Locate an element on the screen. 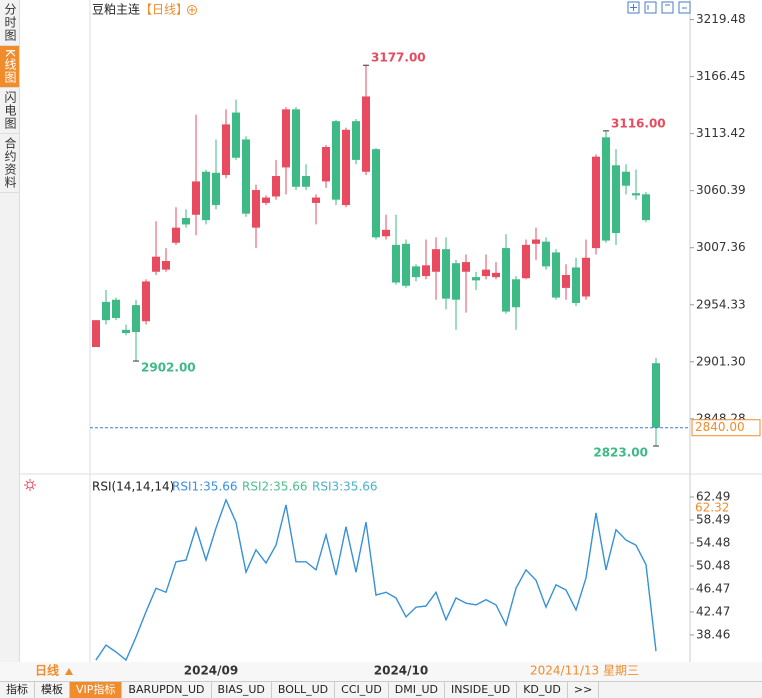  add-icon is located at coordinates (192, 10).